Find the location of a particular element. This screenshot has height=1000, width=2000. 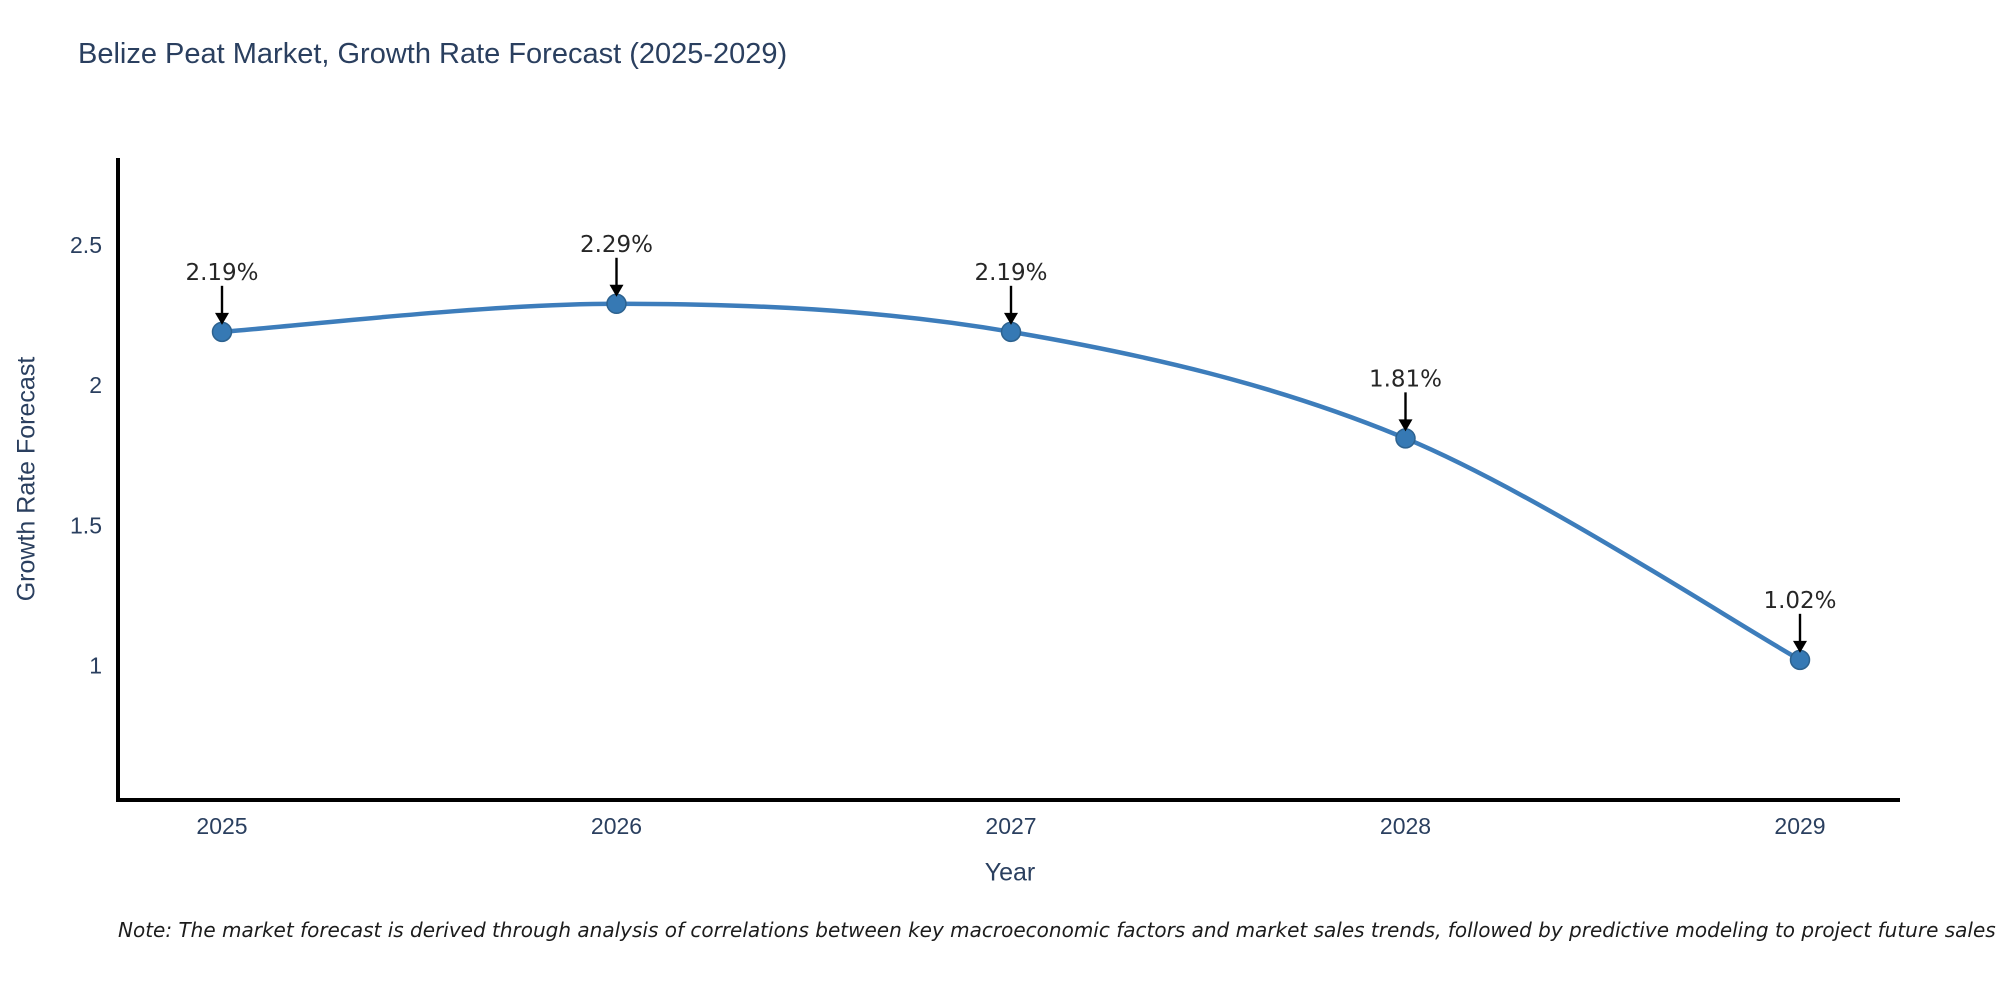

annotation-label: 1.81% is located at coordinates (1405, 379).